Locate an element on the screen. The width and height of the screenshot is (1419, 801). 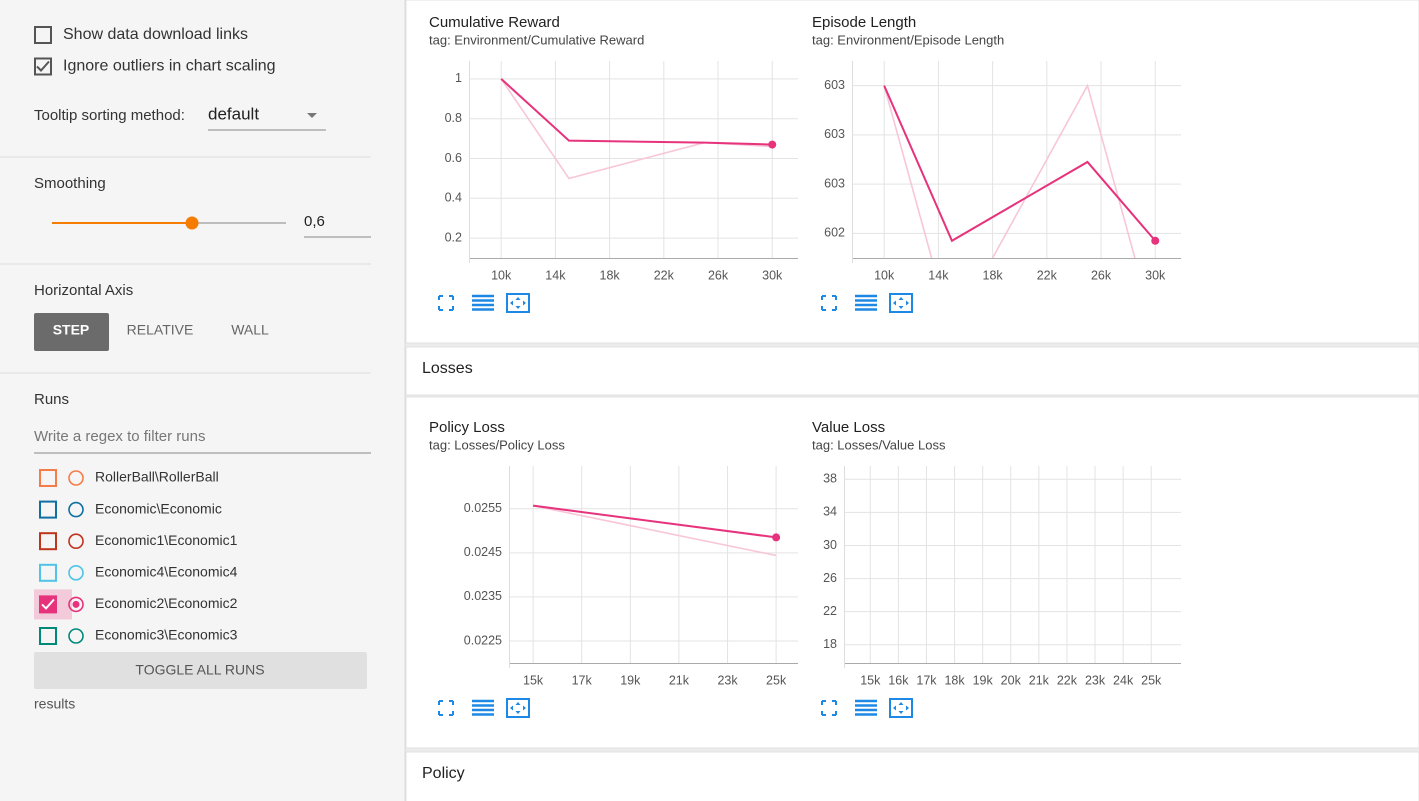
y-tick-label: 0.0225 is located at coordinates (483, 640).